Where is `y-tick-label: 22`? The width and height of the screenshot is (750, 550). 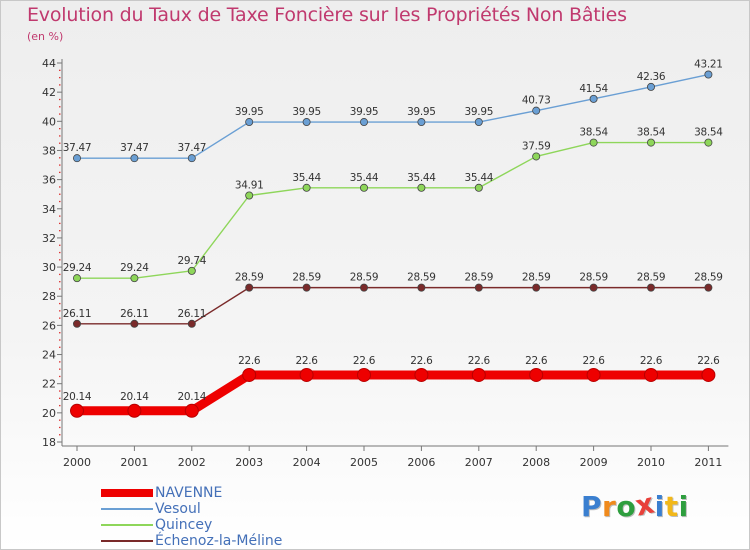 y-tick-label: 22 is located at coordinates (49, 384).